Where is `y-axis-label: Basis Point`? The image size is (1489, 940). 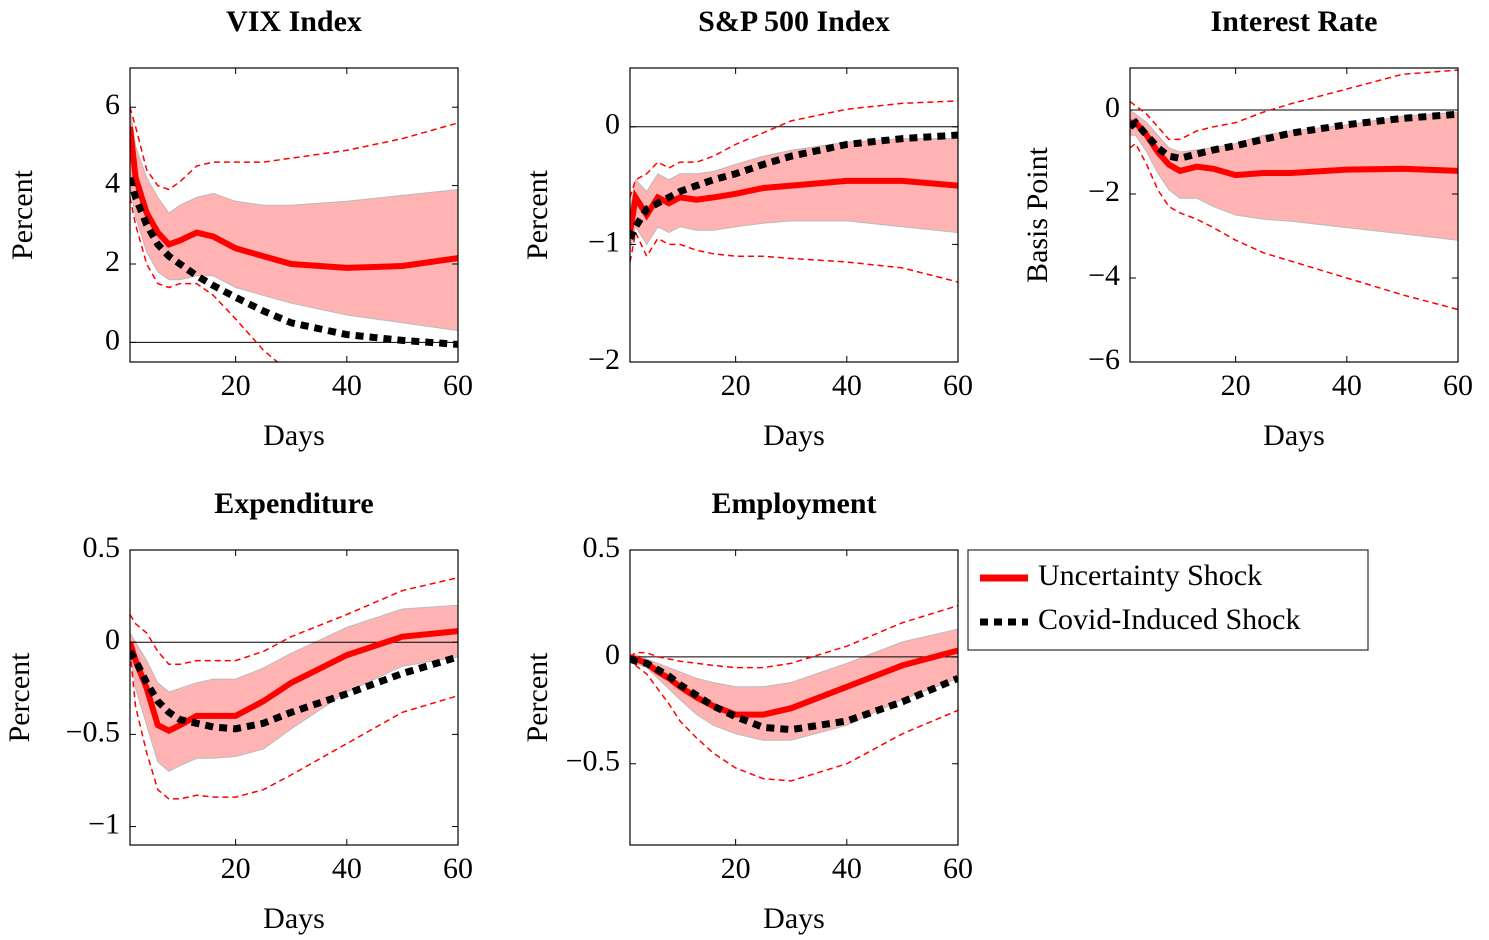
y-axis-label: Basis Point is located at coordinates (1037, 214).